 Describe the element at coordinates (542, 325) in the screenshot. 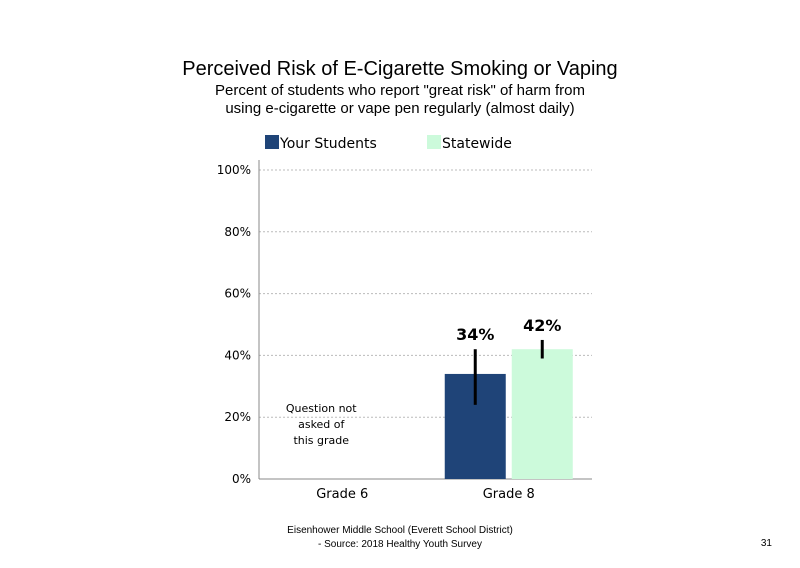

I see `data-label: 42%` at that location.